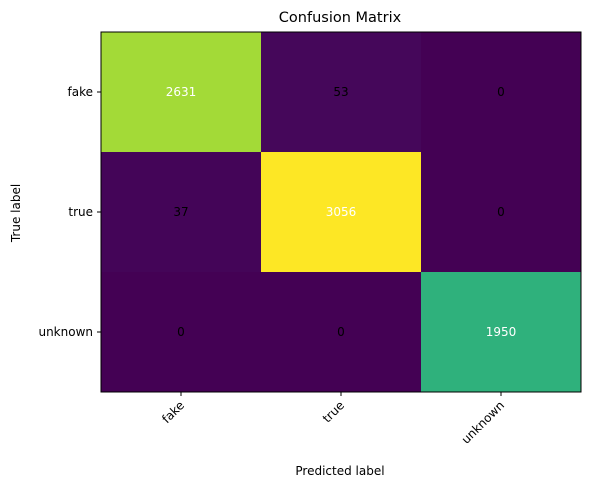 The width and height of the screenshot is (590, 493). I want to click on cell-value-label: 1950, so click(501, 332).